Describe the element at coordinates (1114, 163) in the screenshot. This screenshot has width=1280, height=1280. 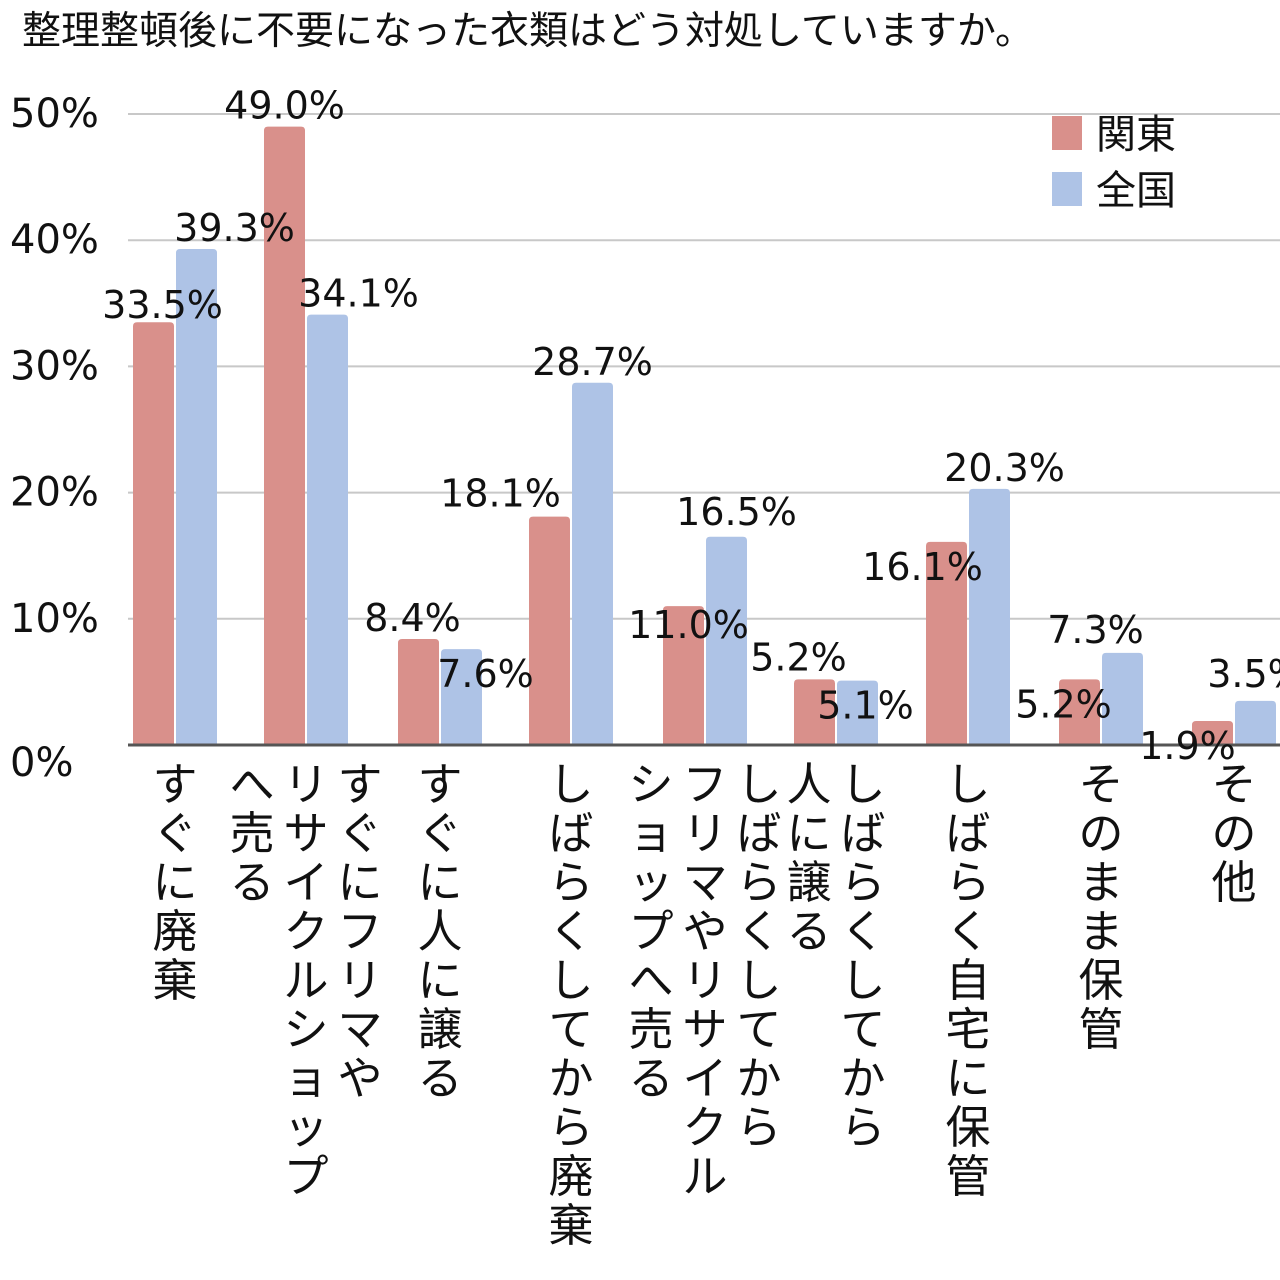
I see `legend: 関東 全国` at that location.